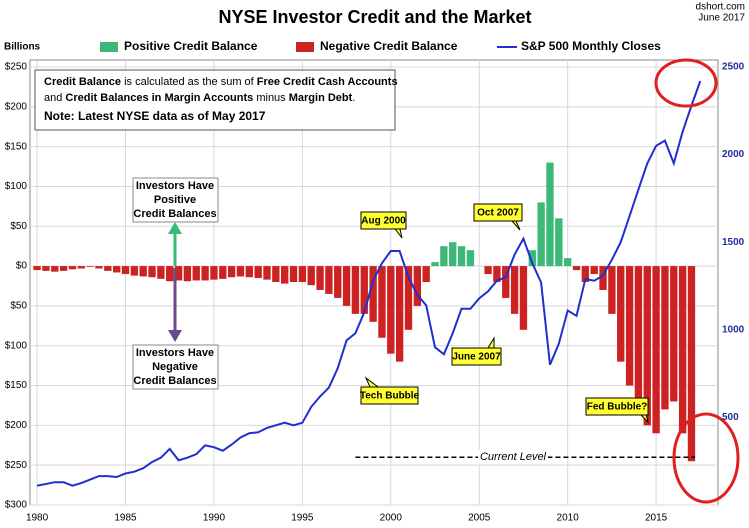  I want to click on current-level-label: Current Level, so click(513, 457).